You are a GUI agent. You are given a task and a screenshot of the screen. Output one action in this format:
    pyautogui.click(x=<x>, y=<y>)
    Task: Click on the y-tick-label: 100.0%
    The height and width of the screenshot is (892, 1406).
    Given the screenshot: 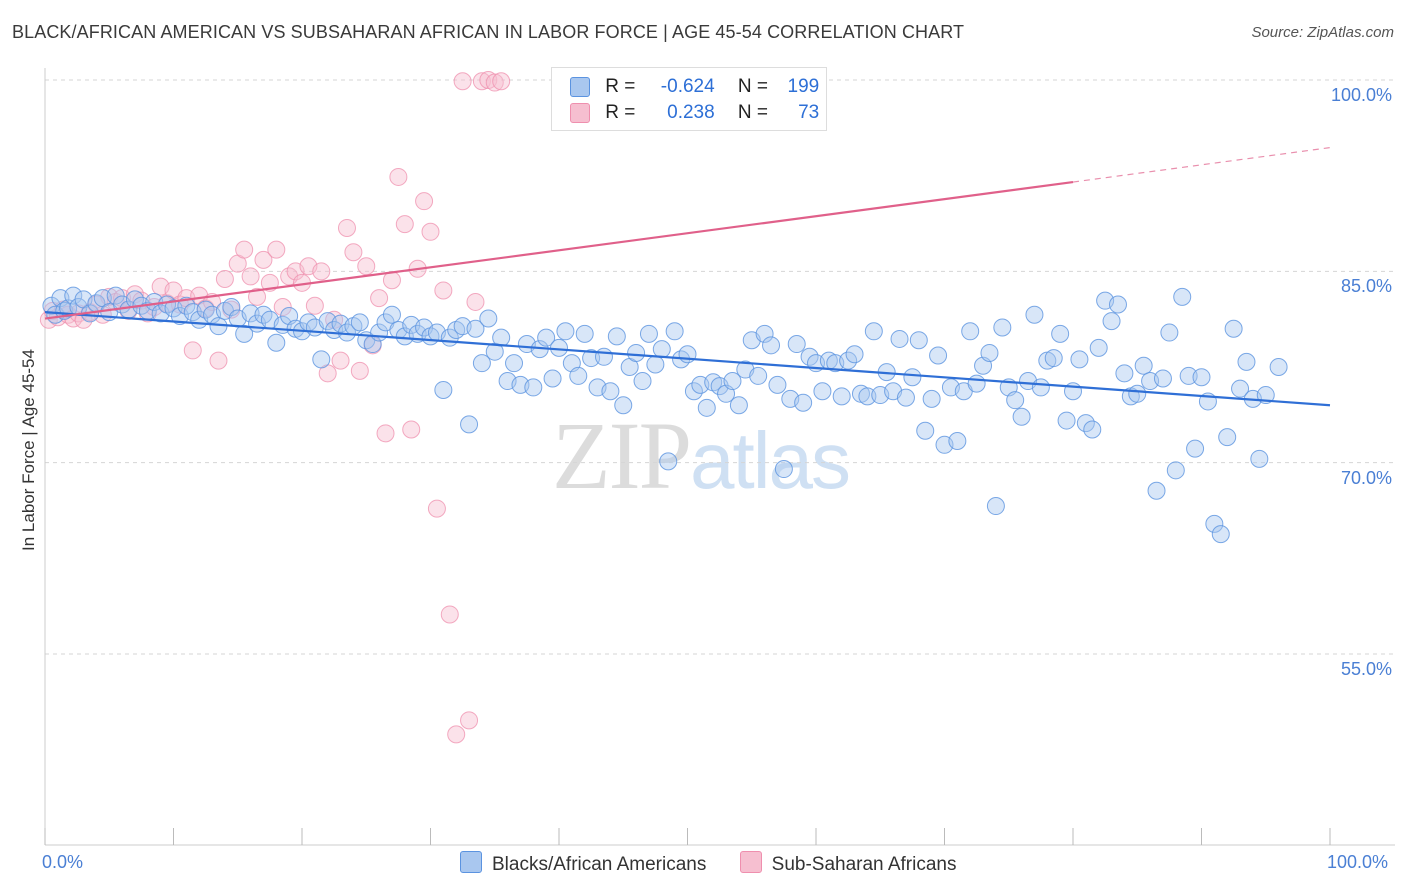 What is the action you would take?
    pyautogui.click(x=1361, y=95)
    